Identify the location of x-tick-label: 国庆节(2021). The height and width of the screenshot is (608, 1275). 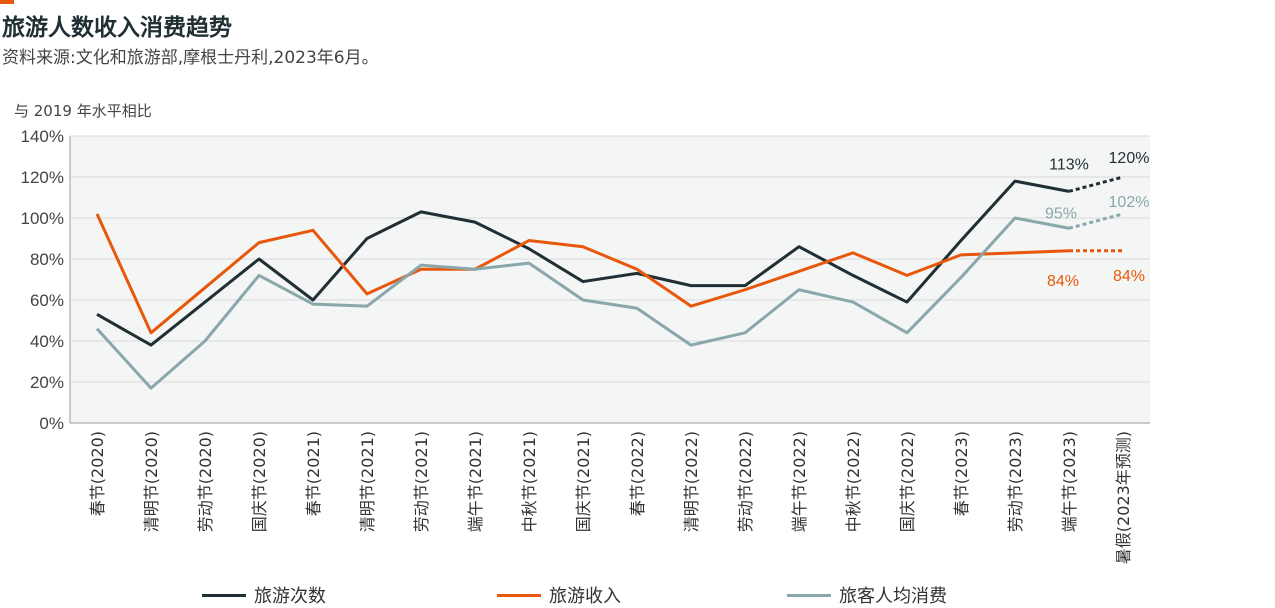
(583, 481).